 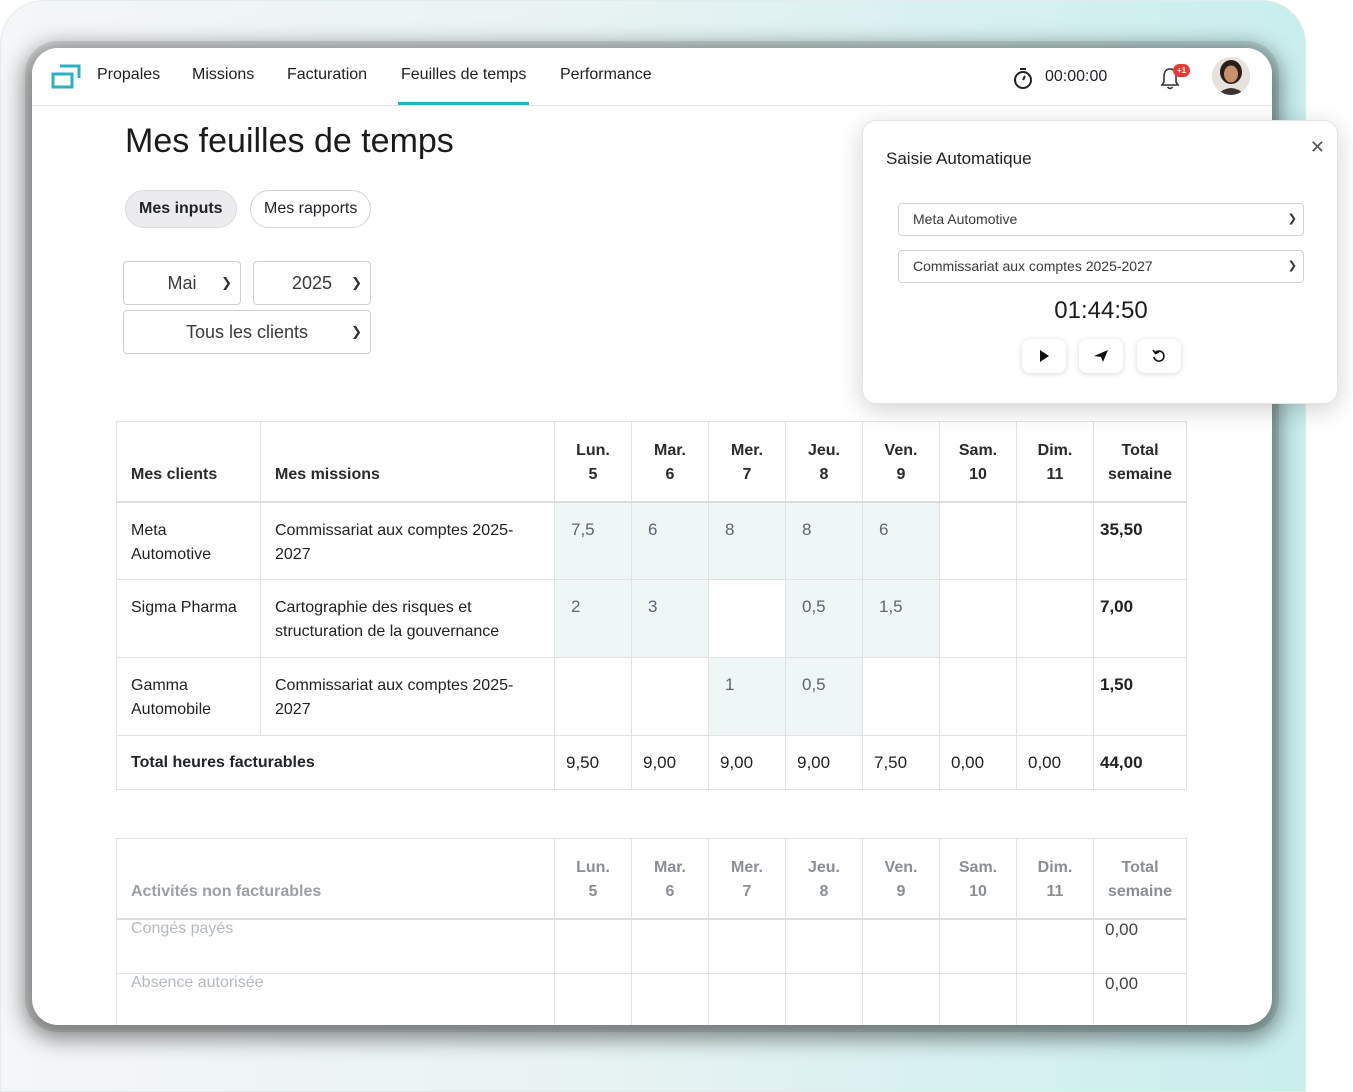 I want to click on client-select: Tous les clients ❯, so click(x=247, y=332).